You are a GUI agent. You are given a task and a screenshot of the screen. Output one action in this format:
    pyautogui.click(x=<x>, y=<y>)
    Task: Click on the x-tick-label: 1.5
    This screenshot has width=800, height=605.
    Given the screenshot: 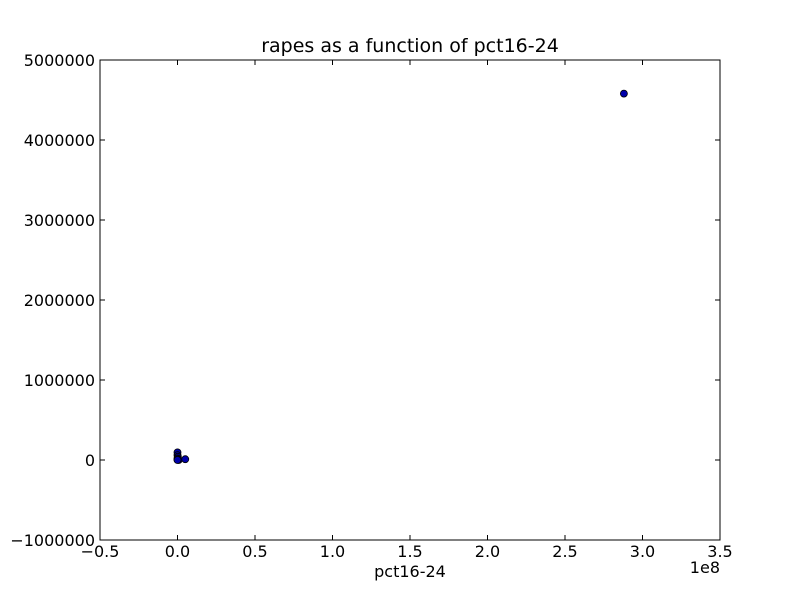 What is the action you would take?
    pyautogui.click(x=409, y=551)
    